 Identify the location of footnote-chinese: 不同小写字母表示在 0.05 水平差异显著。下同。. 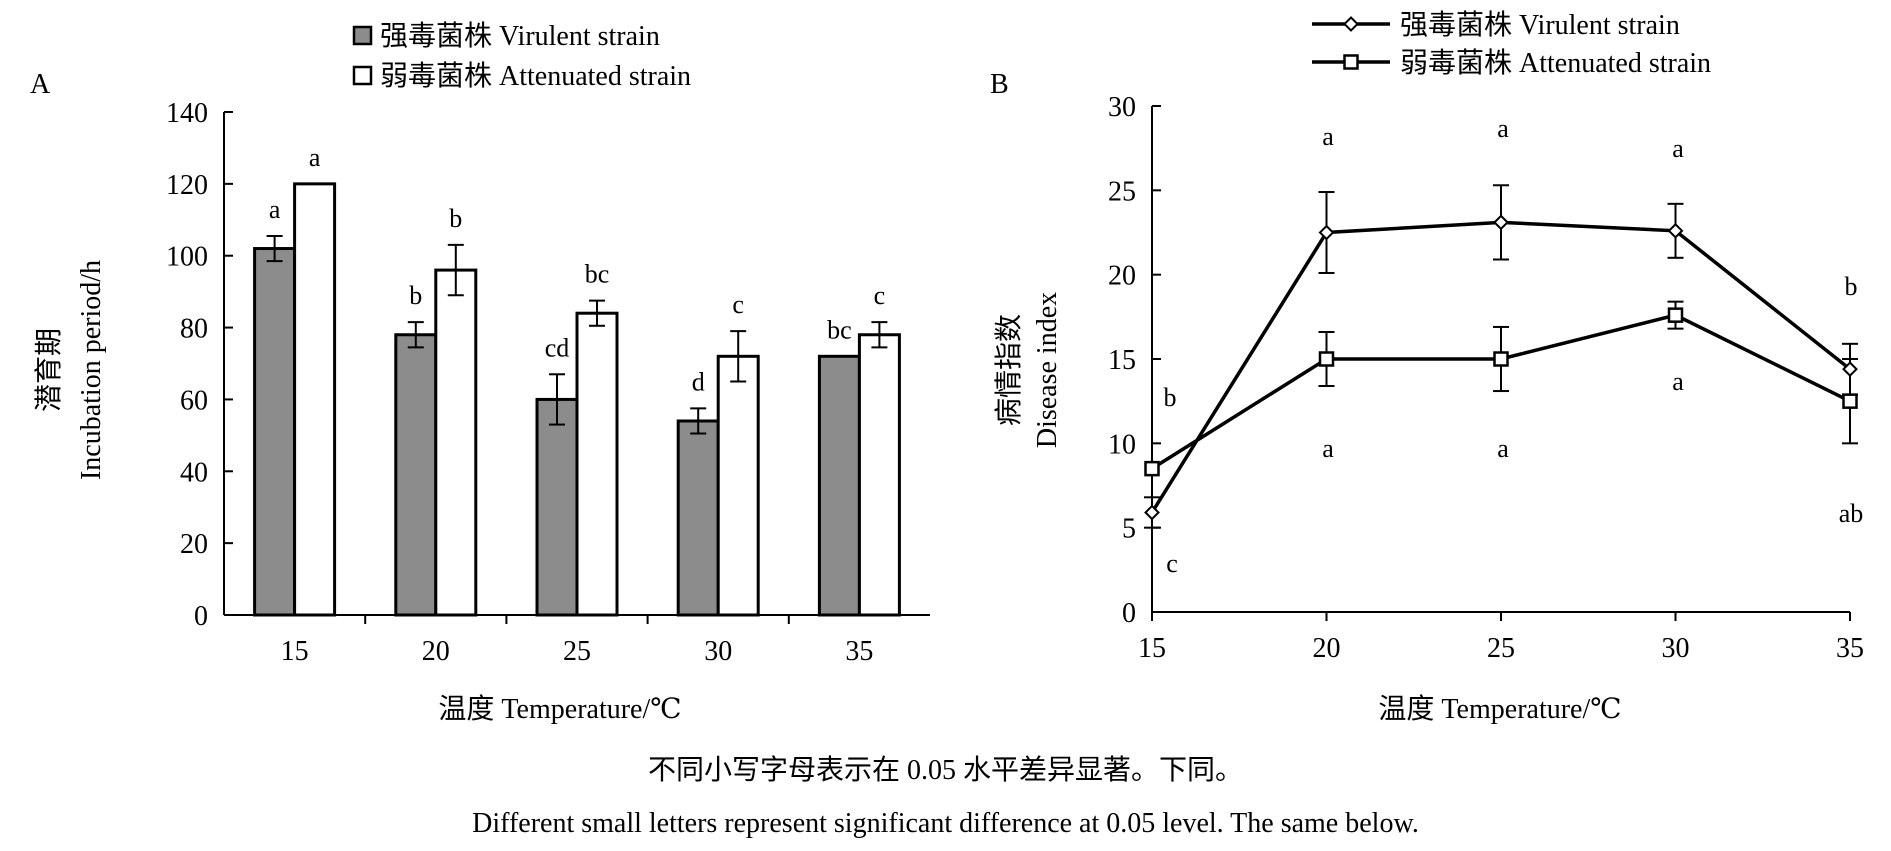
(945, 770).